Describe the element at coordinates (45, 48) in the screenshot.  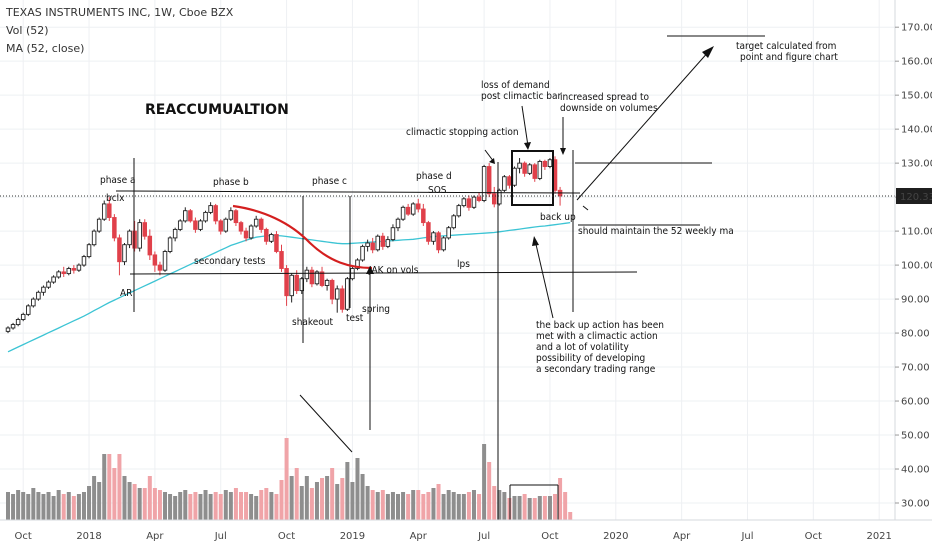
I see `ma-indicator-label: MA (52, close)` at that location.